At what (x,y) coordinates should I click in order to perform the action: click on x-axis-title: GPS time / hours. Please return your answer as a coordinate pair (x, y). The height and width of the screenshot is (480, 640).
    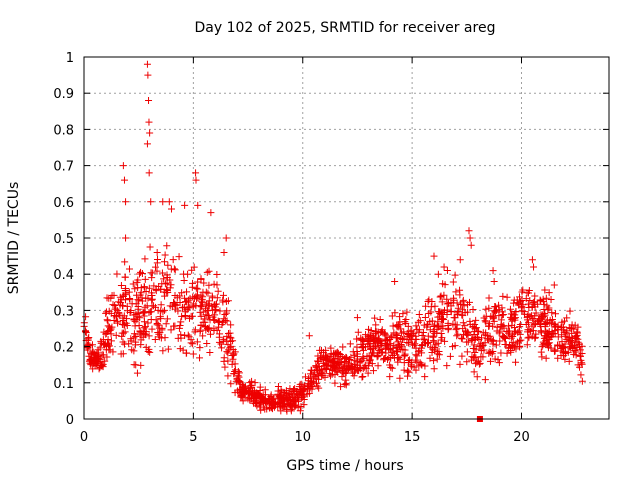
    Looking at the image, I should click on (344, 466).